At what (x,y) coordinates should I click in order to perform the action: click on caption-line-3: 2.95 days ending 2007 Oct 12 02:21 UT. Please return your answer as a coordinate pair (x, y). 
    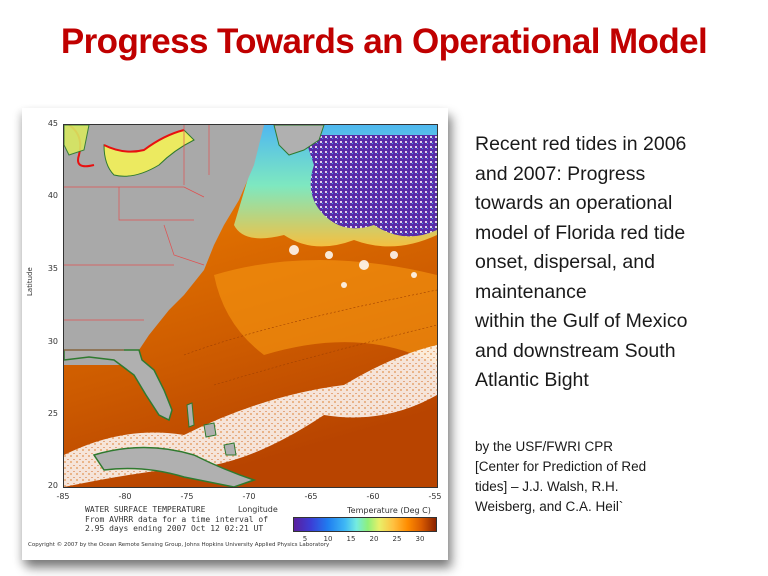
    Looking at the image, I should click on (174, 528).